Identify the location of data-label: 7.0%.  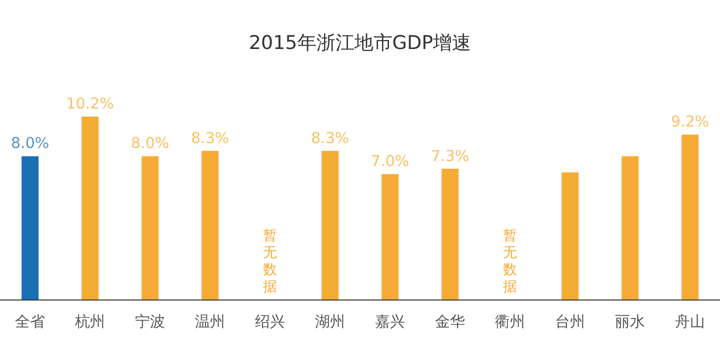
(390, 161).